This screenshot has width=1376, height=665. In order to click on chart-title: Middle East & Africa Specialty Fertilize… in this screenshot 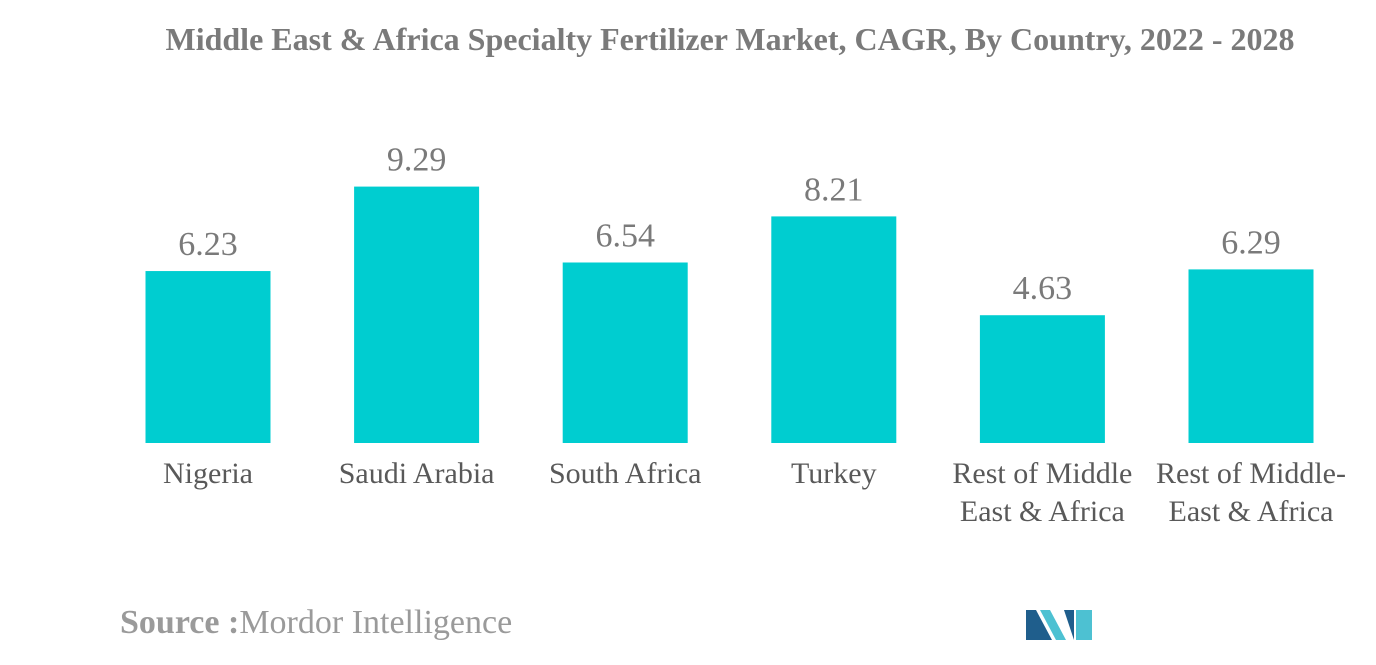, I will do `click(730, 39)`.